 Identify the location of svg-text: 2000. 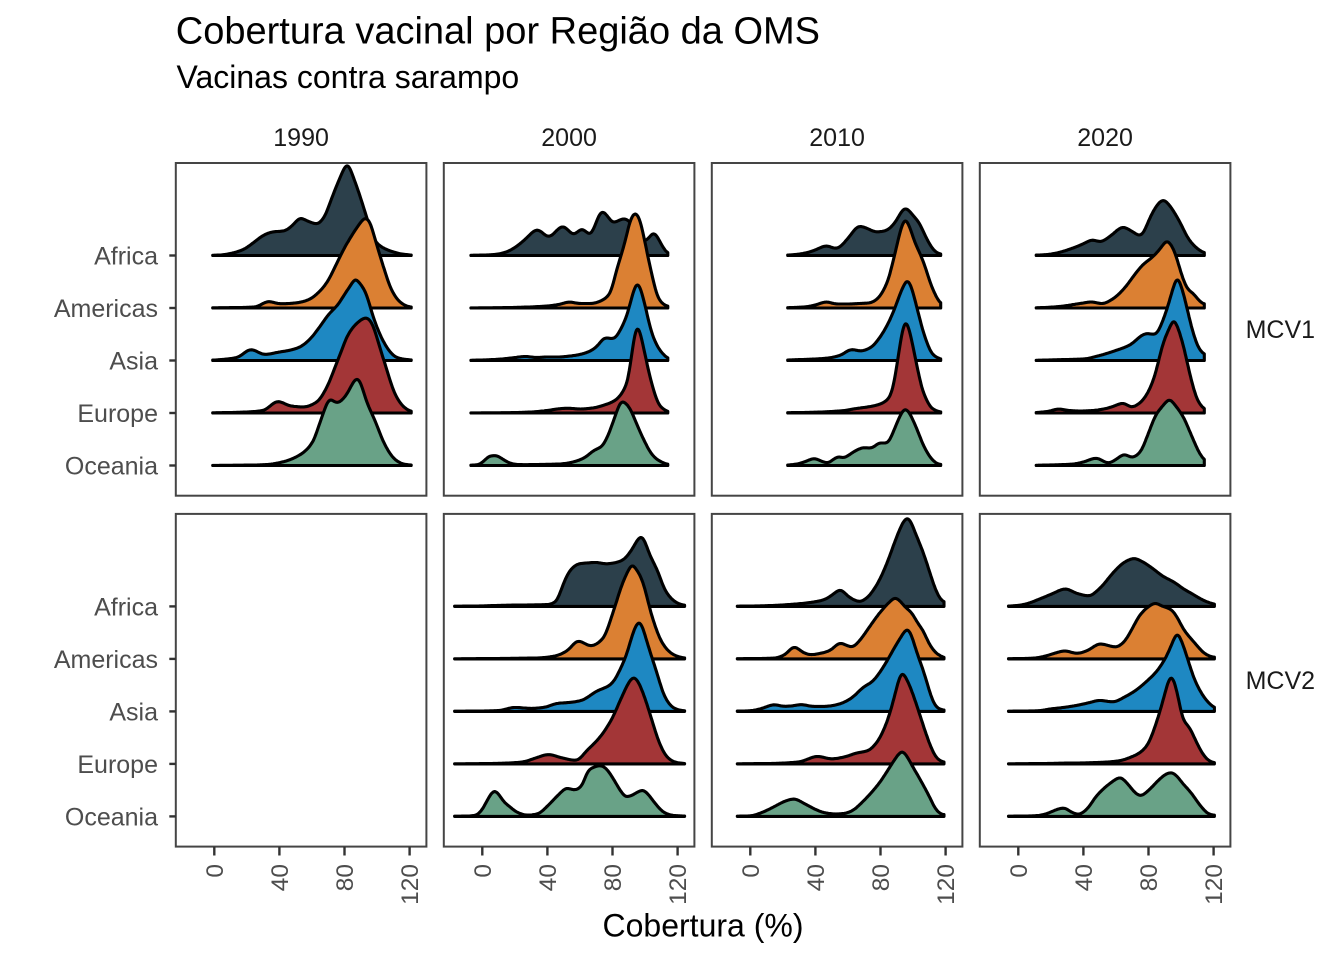
(569, 138).